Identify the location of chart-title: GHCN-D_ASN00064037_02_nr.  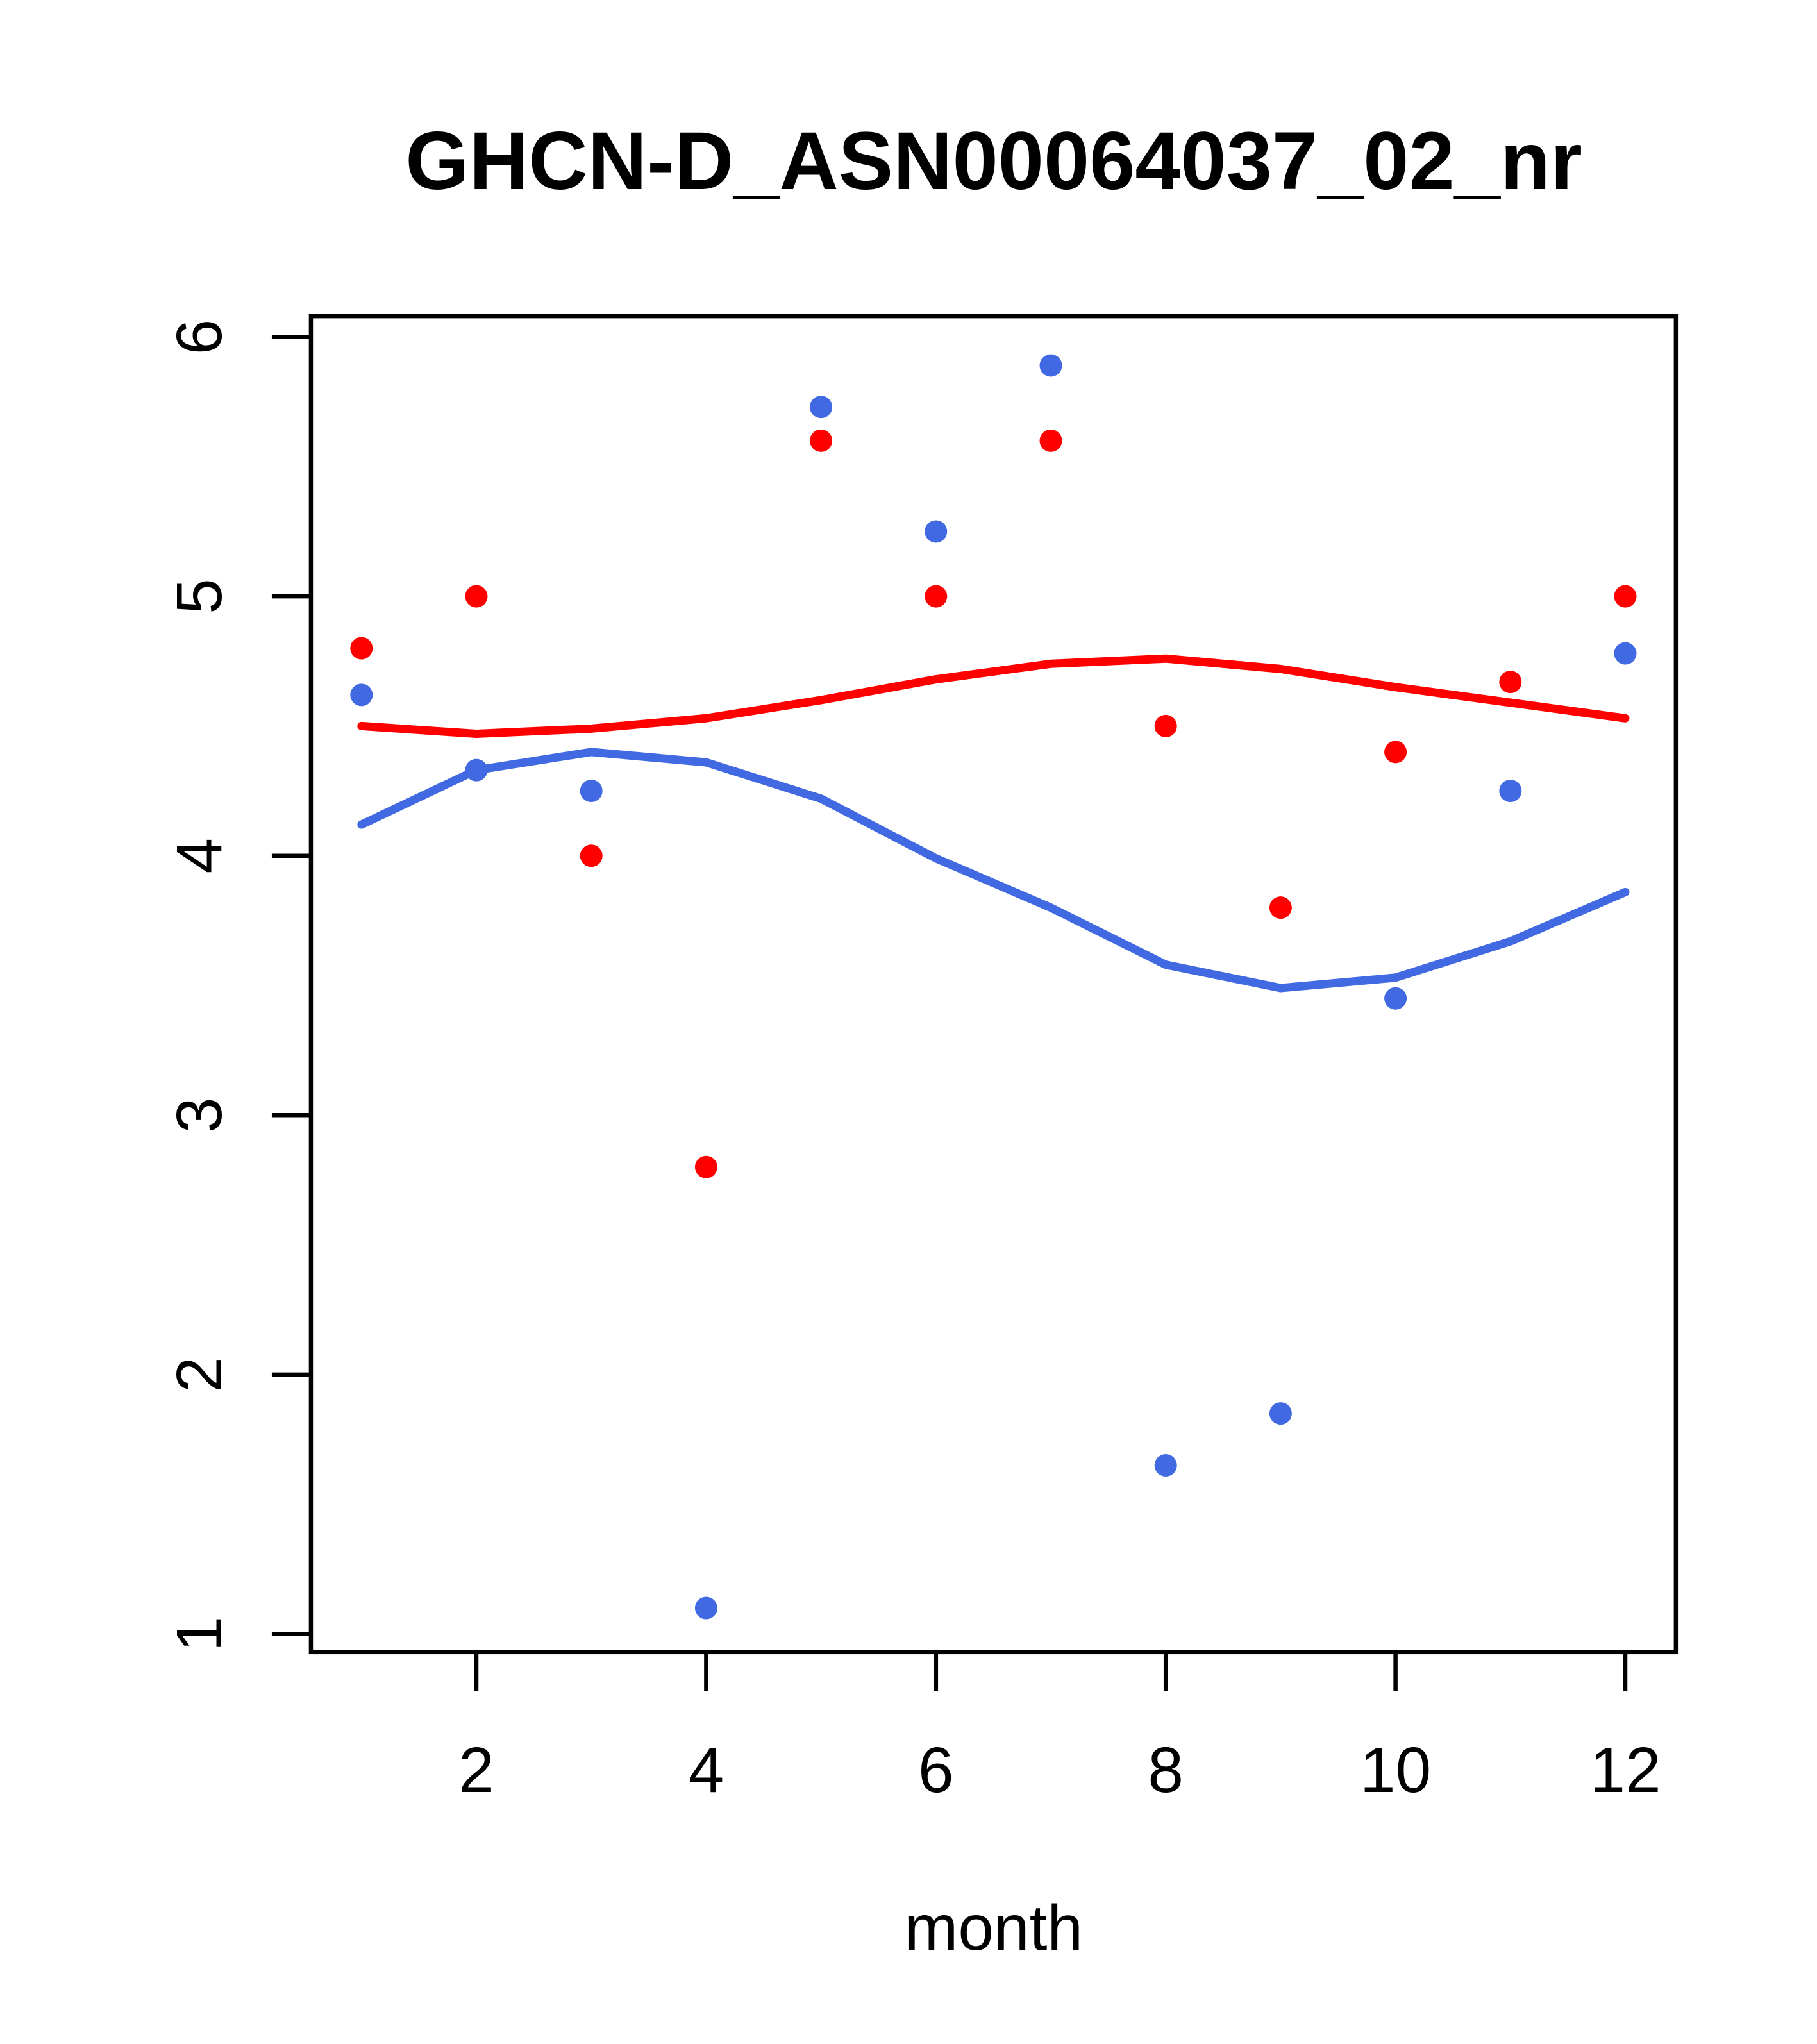
(993, 161).